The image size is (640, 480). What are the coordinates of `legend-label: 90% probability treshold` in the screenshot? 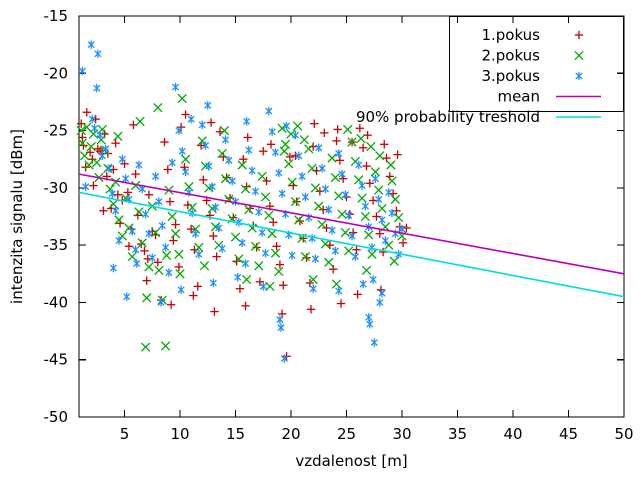 It's located at (448, 117).